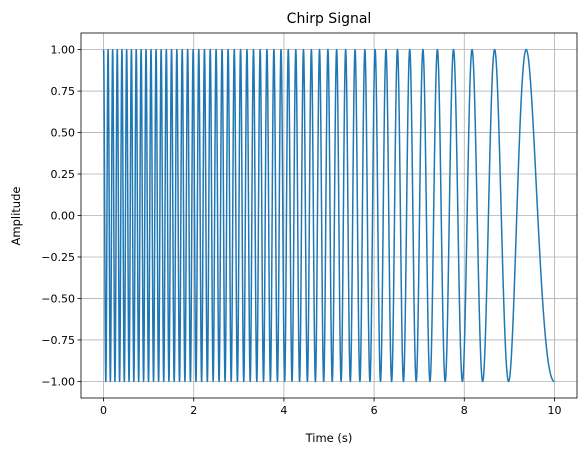 The height and width of the screenshot is (455, 587). I want to click on y-tick-label: 0.00, so click(63, 216).